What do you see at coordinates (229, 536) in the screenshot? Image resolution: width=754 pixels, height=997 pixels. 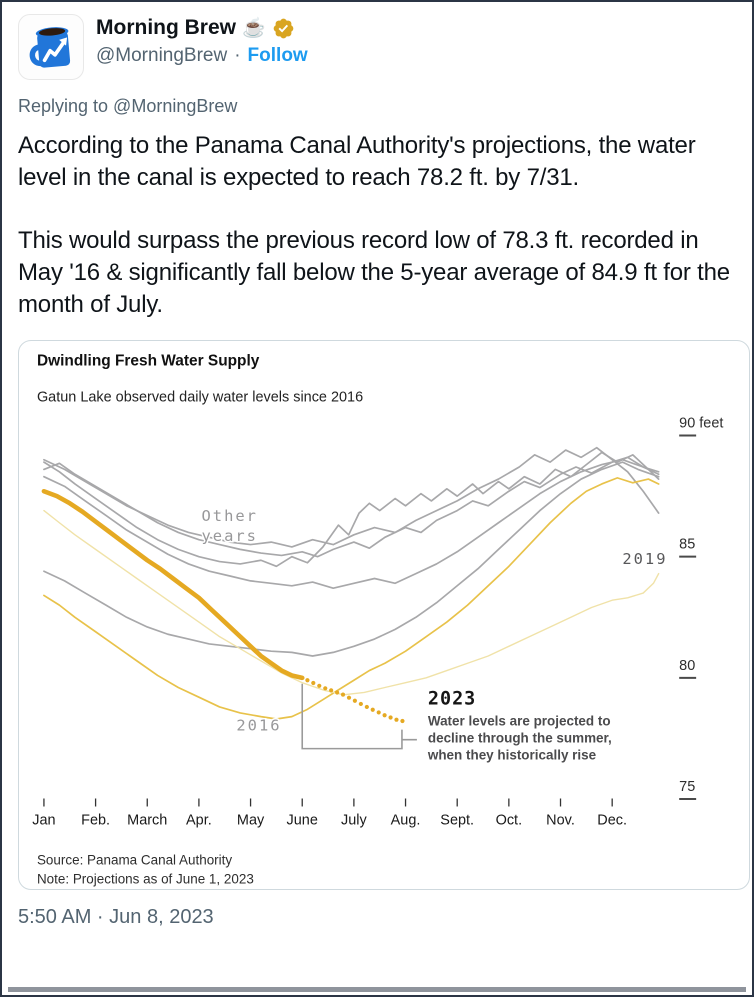 I see `label-other-years-line2: years` at bounding box center [229, 536].